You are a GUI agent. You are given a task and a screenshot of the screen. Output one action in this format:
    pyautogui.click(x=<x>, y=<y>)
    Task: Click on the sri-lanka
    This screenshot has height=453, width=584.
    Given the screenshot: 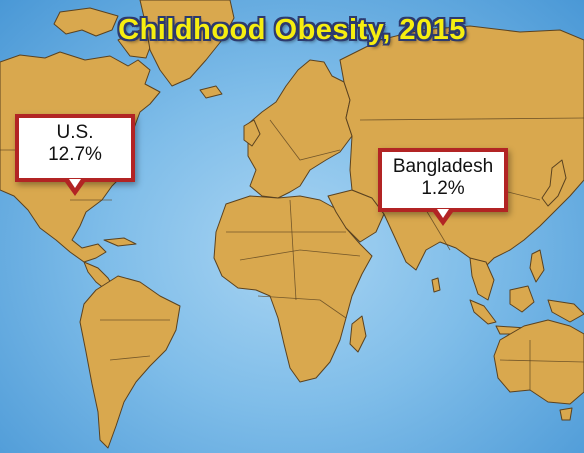 What is the action you would take?
    pyautogui.click(x=436, y=285)
    